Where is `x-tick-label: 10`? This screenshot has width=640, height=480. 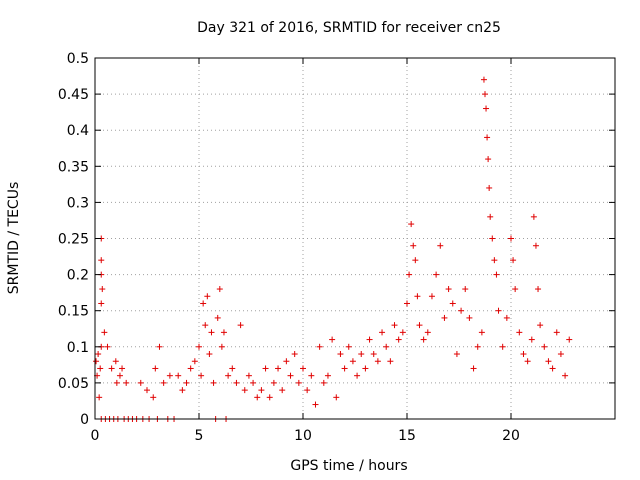 x-tick-label: 10 is located at coordinates (303, 436).